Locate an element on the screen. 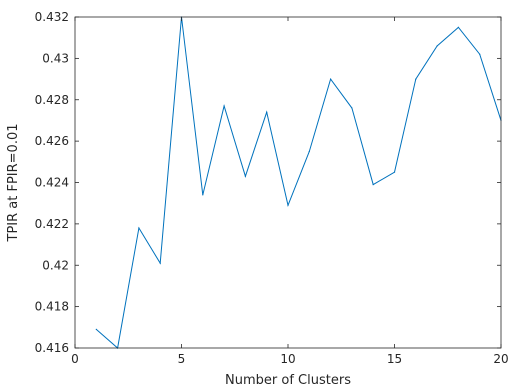 Image resolution: width=512 pixels, height=392 pixels. y-axis-label: TPIR at FPIR=0.01 is located at coordinates (13, 183).